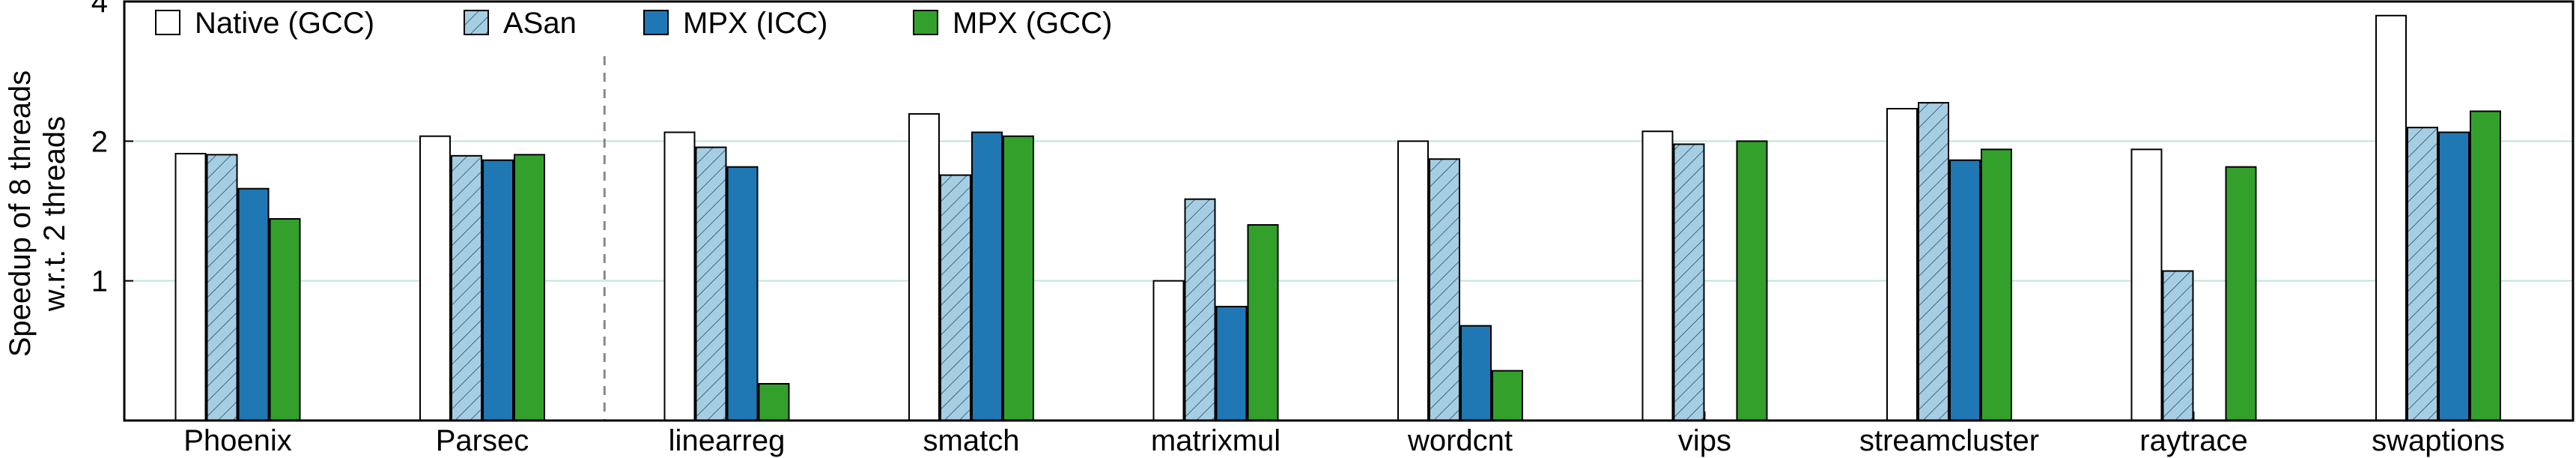 Image resolution: width=2576 pixels, height=458 pixels. What do you see at coordinates (2193, 440) in the screenshot?
I see `x-tick-label: raytrace` at bounding box center [2193, 440].